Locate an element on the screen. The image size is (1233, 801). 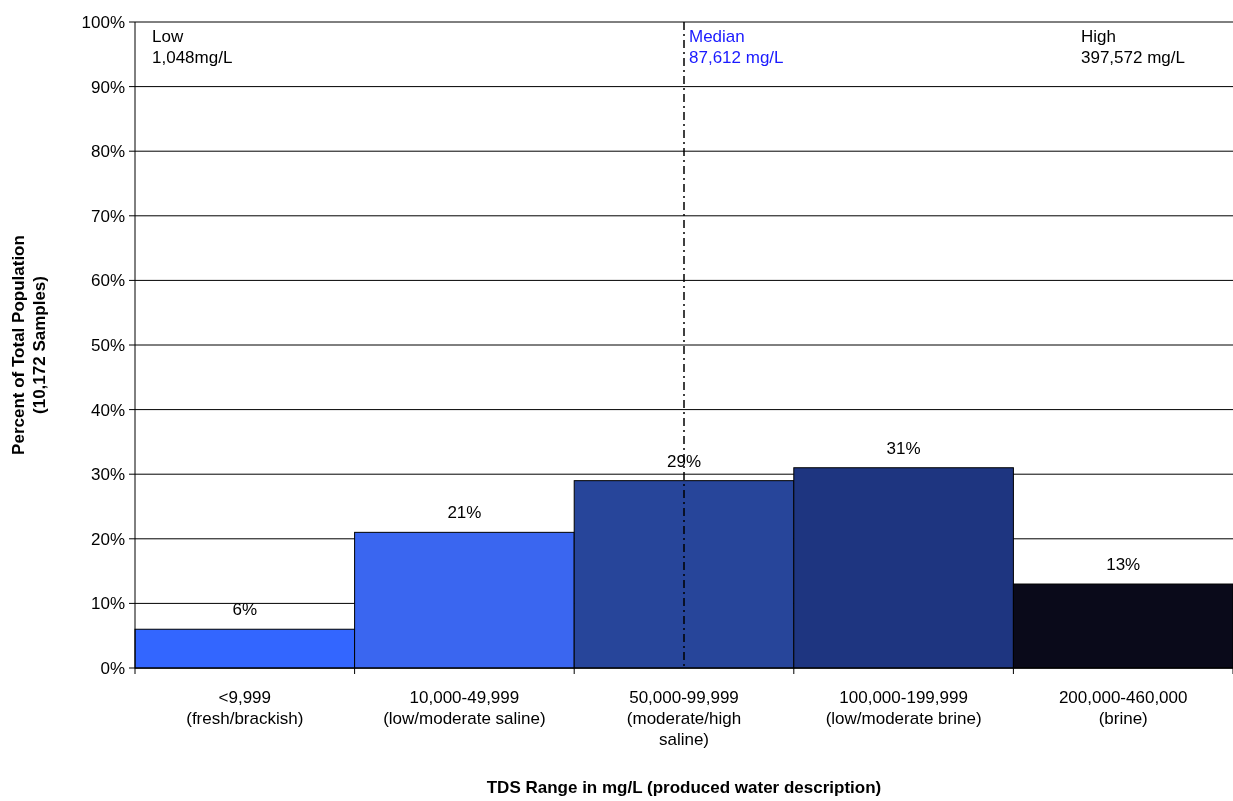
x-tick-label: 50,000-99,999 (moderate/high saline) is located at coordinates (684, 718).